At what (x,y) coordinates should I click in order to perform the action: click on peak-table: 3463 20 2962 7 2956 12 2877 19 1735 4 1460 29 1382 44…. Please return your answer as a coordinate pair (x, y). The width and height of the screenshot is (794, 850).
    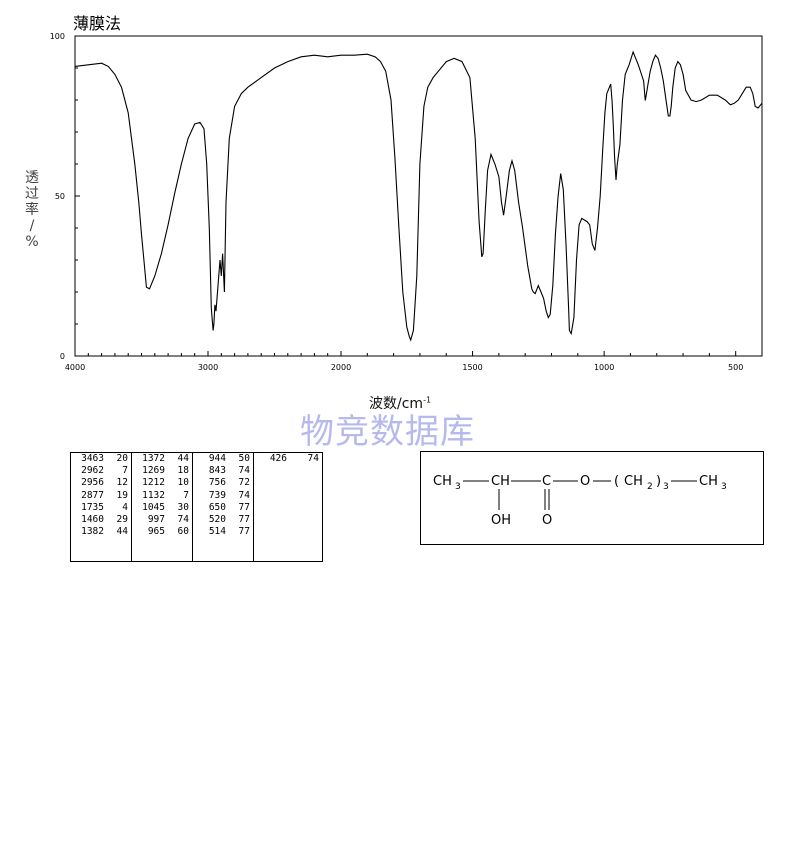
    Looking at the image, I should click on (196, 507).